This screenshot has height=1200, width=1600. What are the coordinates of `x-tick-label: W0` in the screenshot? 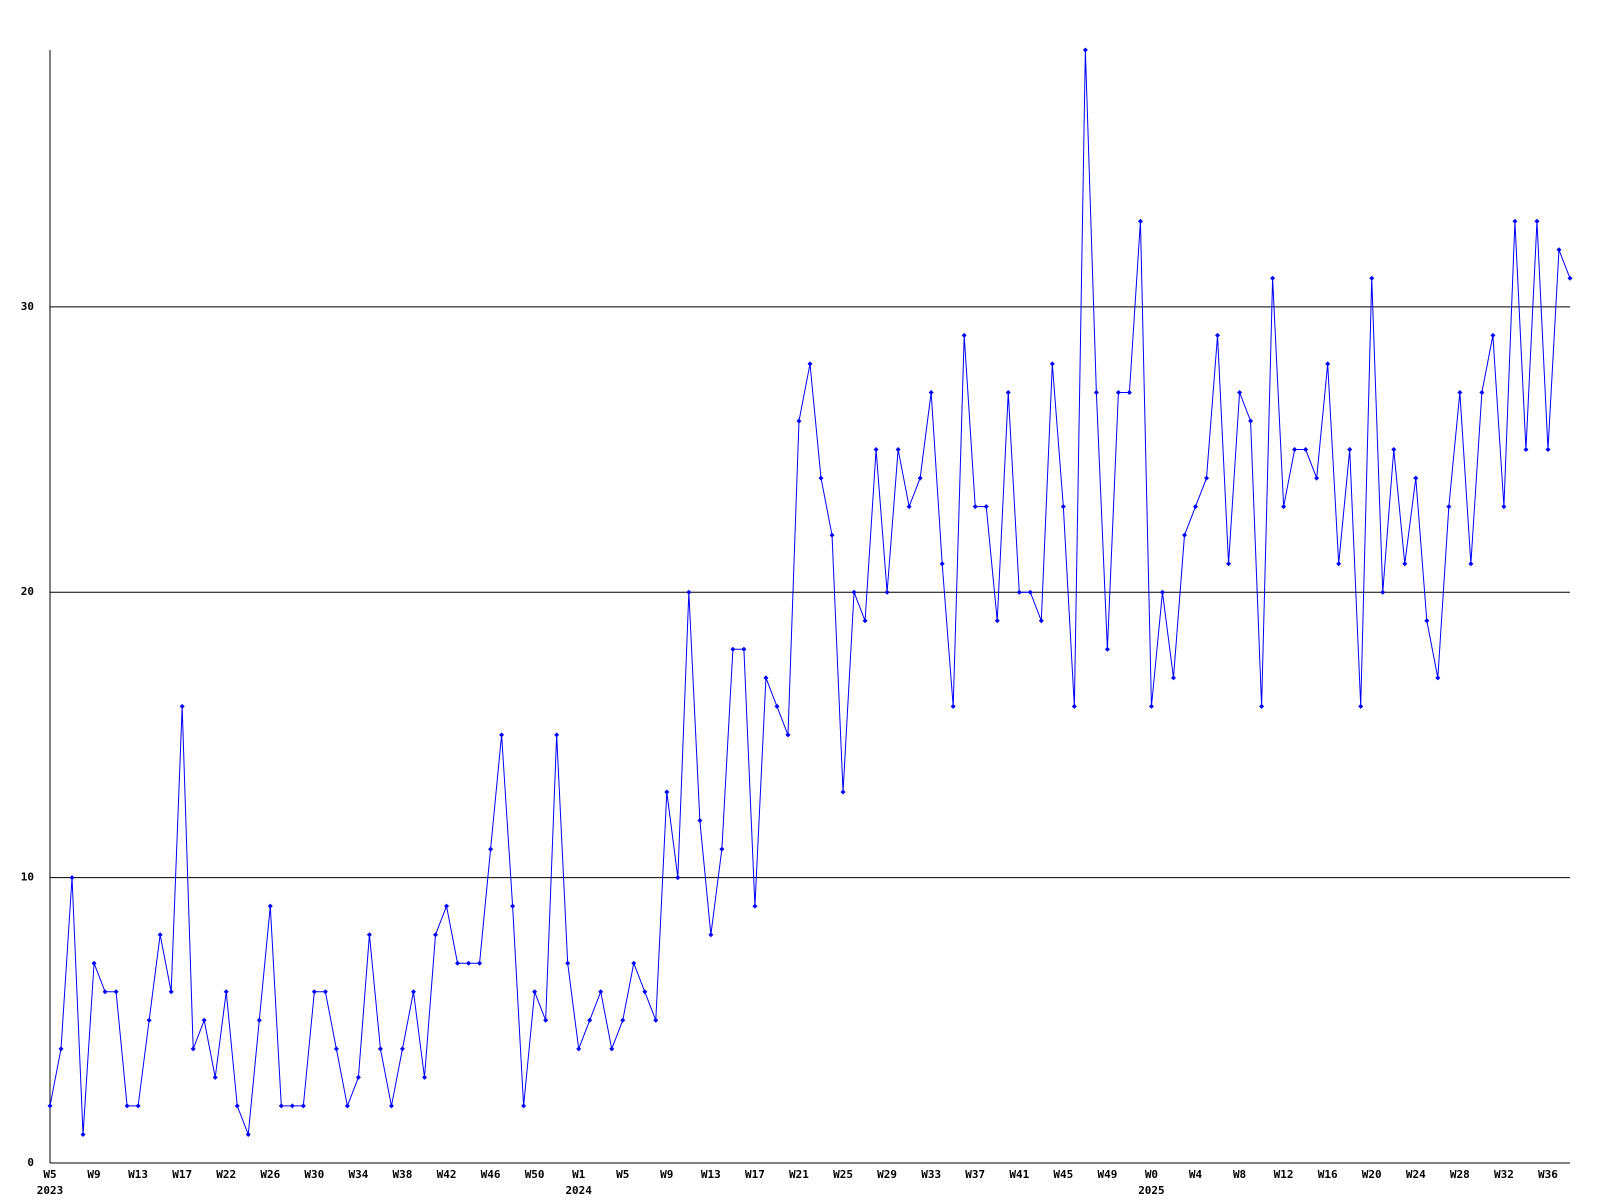 It's located at (1151, 1174).